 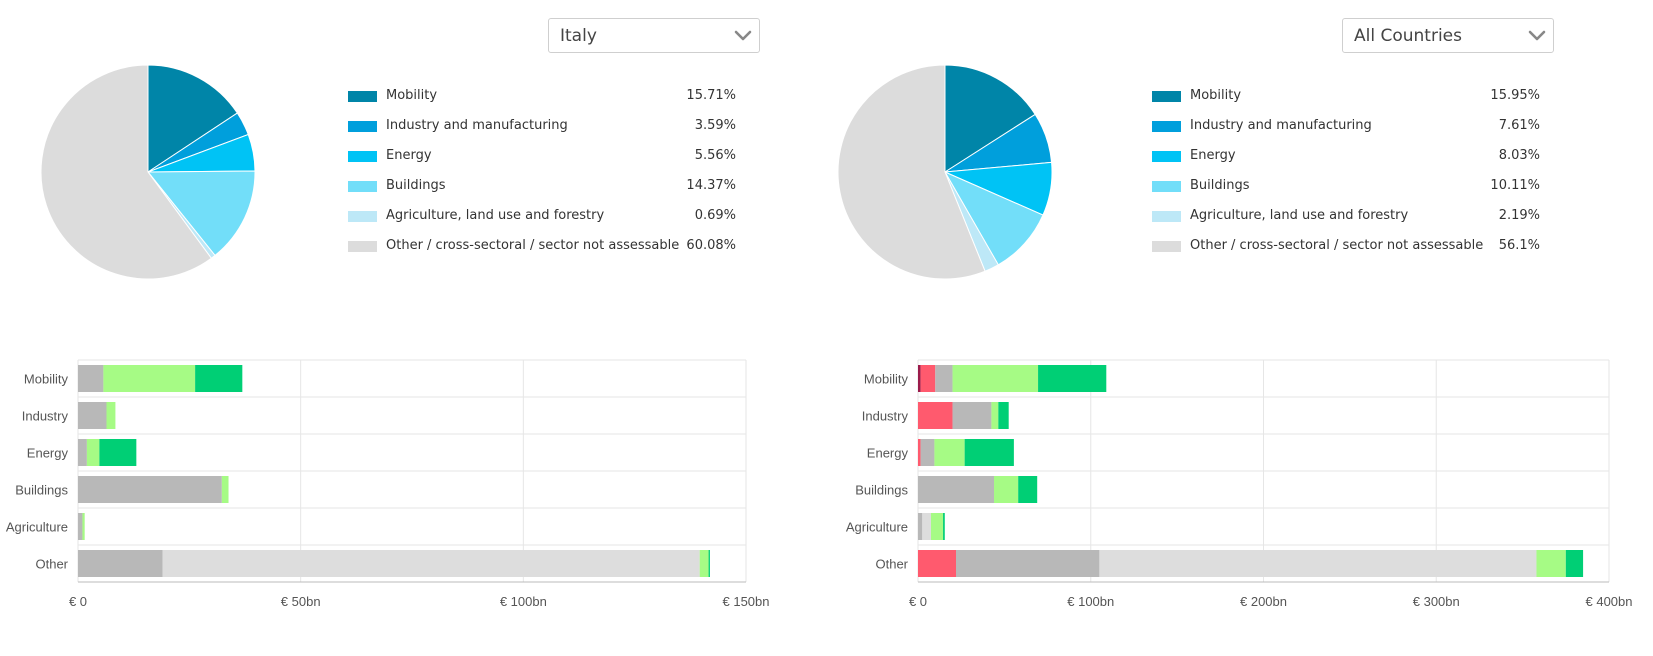 What do you see at coordinates (542, 191) in the screenshot?
I see `legend-item: Buildings 14.37%` at bounding box center [542, 191].